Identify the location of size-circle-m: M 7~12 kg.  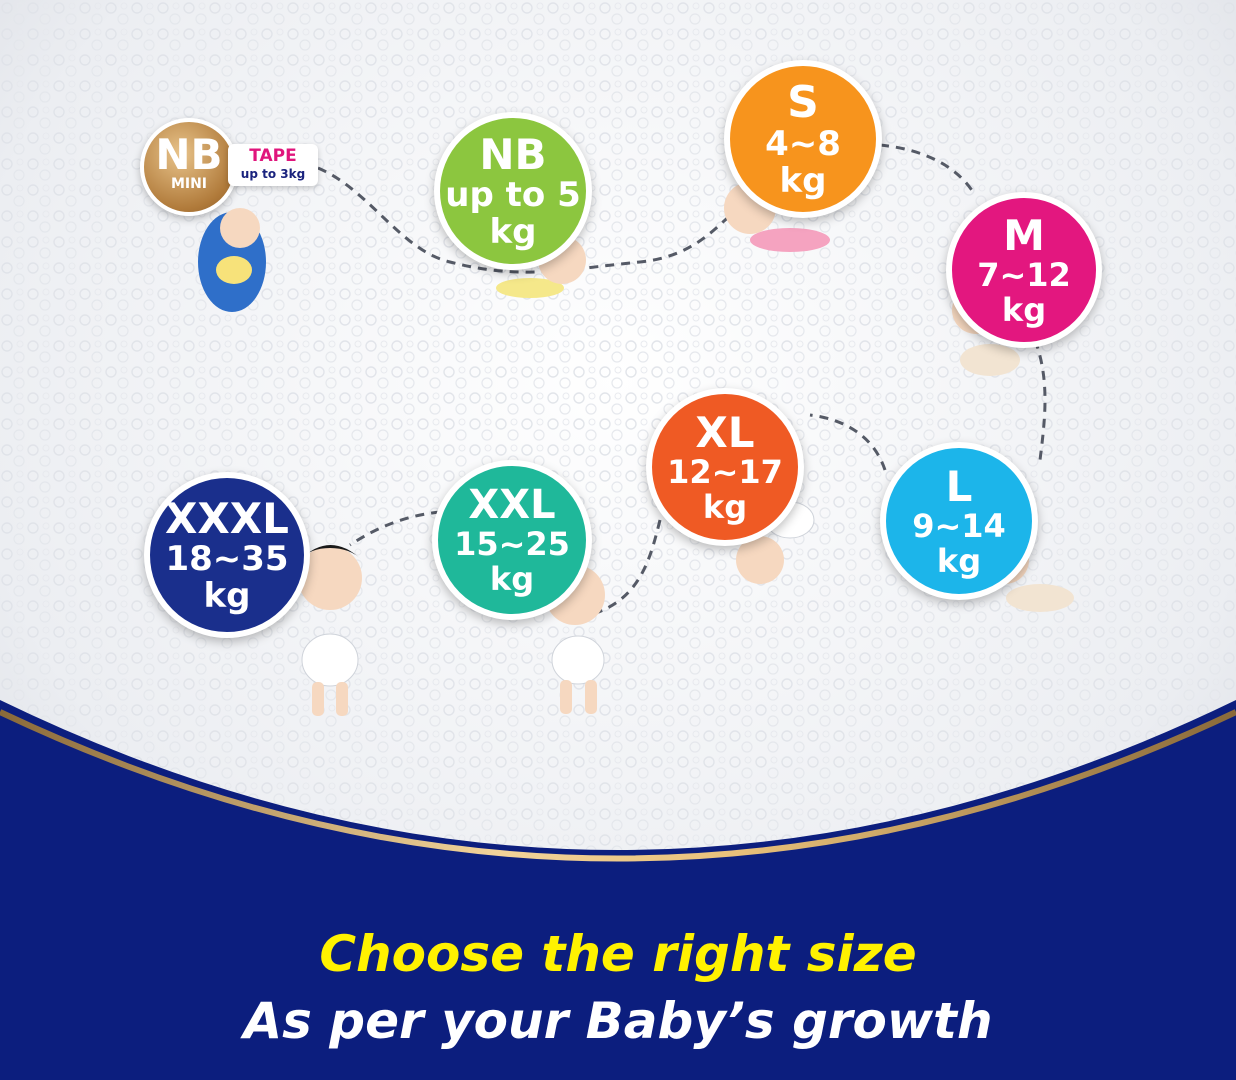
(1024, 270).